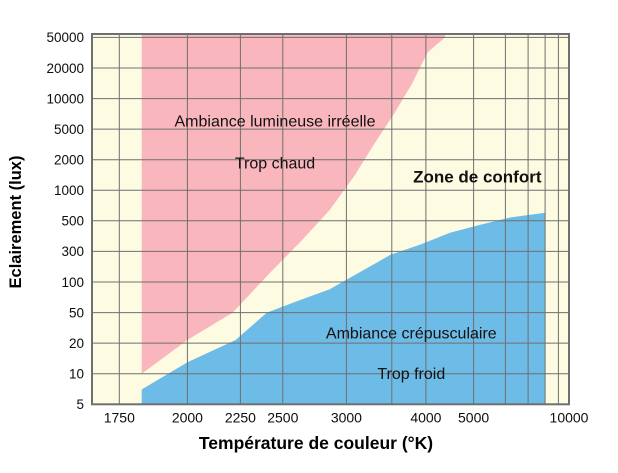 The width and height of the screenshot is (618, 473). I want to click on y-tick-label: 5000, so click(69, 129).